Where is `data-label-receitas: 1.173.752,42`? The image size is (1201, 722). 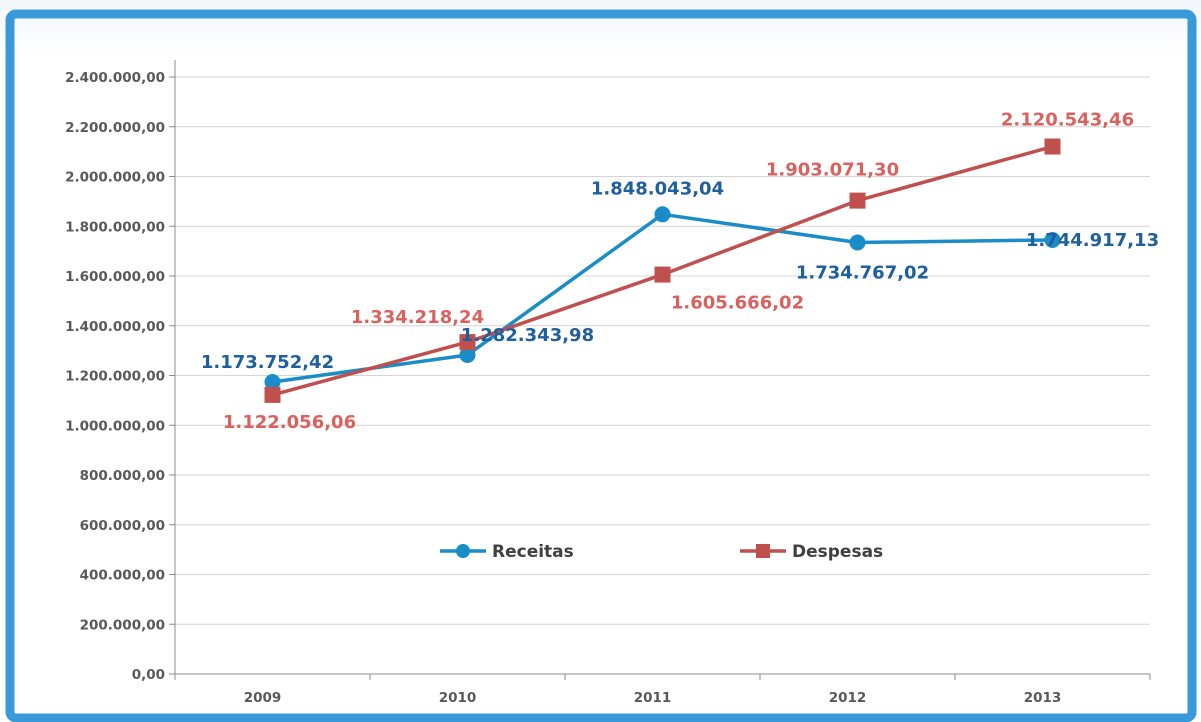
data-label-receitas: 1.173.752,42 is located at coordinates (267, 362).